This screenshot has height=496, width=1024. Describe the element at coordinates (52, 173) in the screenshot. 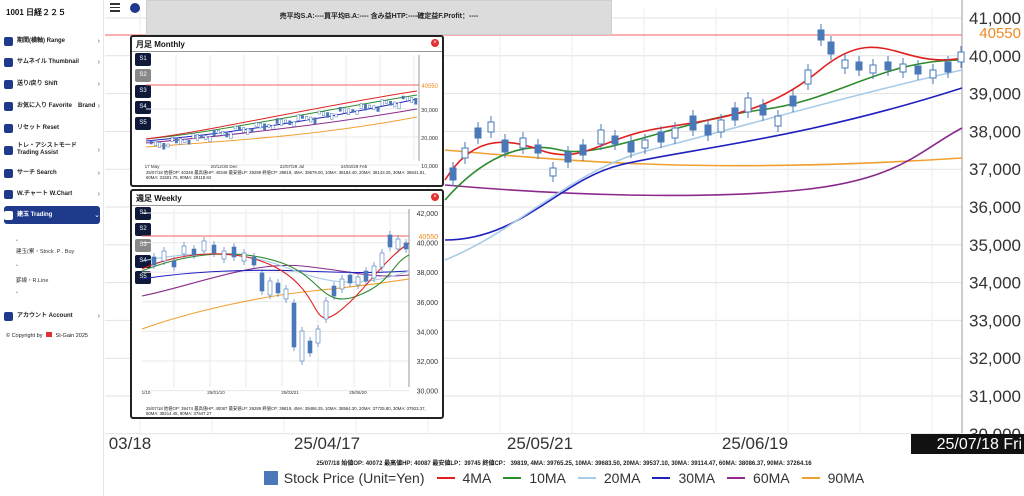

I see `sidebar-item-search: サーチ Search ›` at that location.